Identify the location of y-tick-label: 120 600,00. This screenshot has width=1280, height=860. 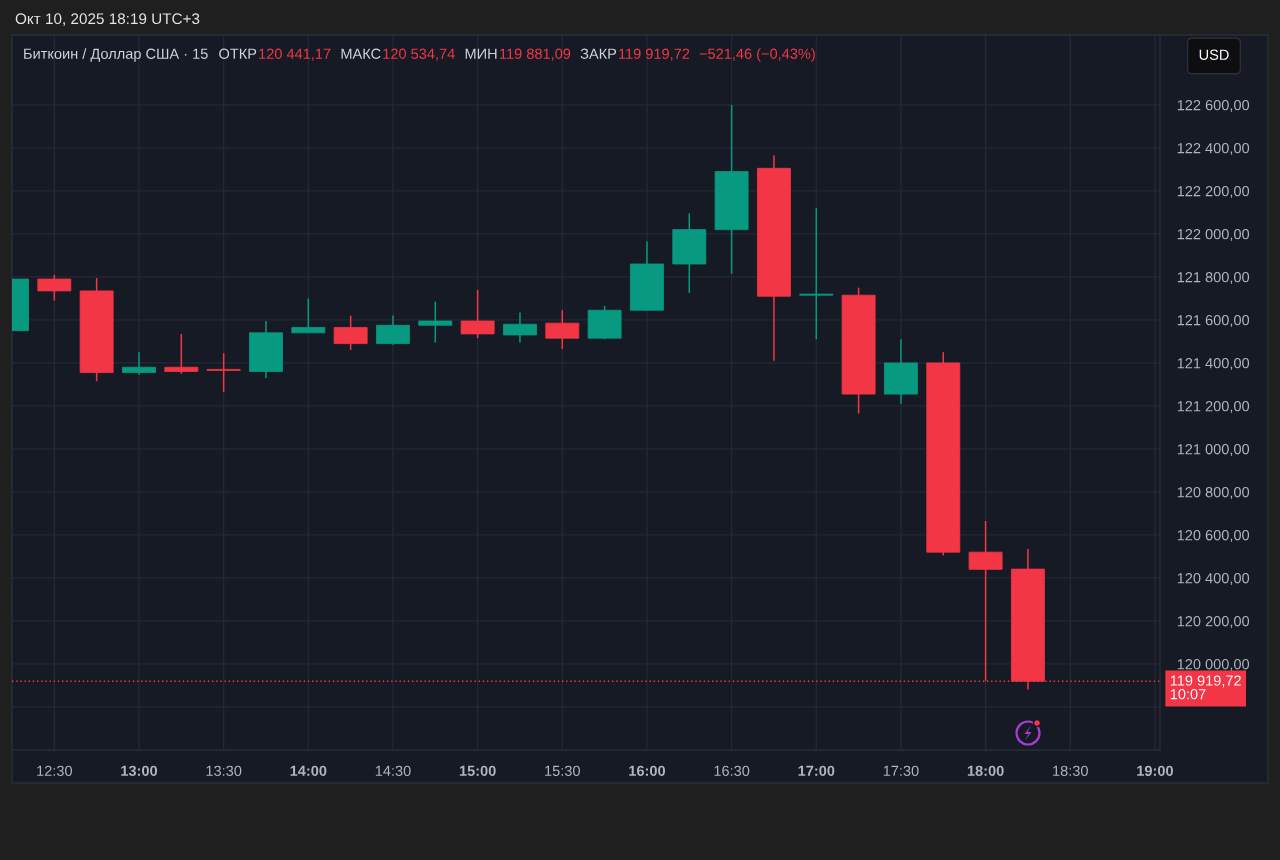
(1213, 536).